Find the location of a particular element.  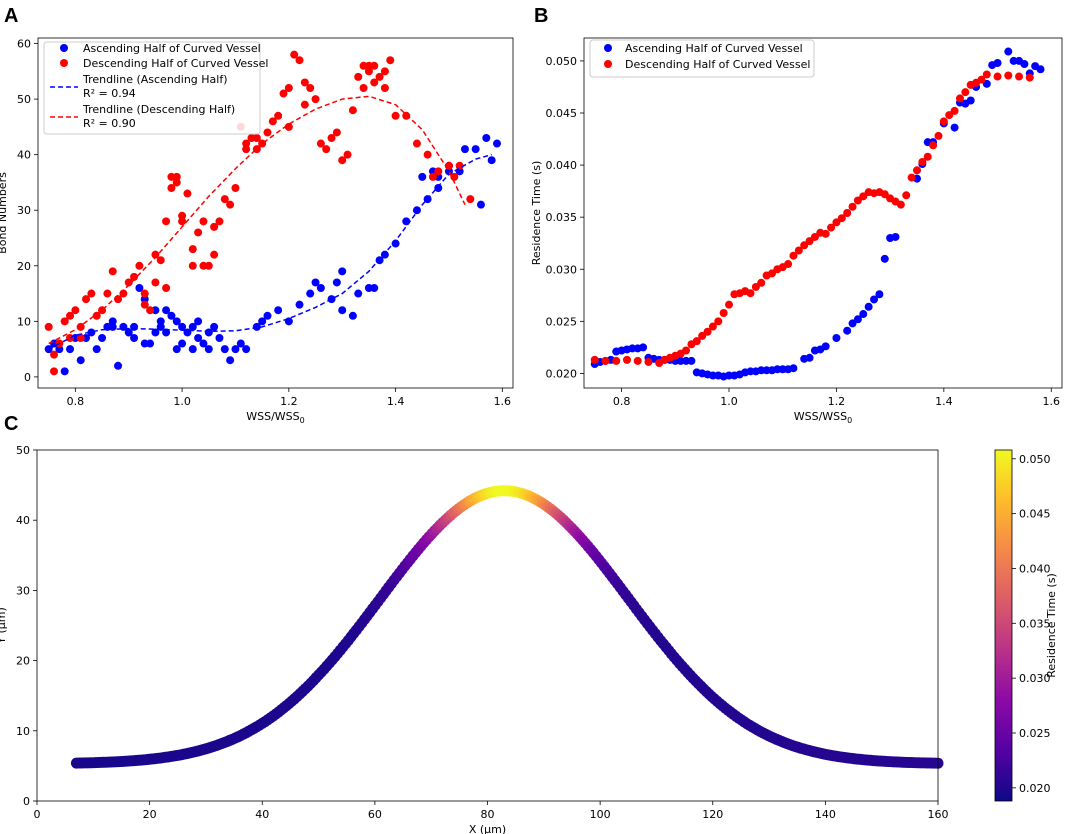

x-tick-label: 0 is located at coordinates (37, 814).